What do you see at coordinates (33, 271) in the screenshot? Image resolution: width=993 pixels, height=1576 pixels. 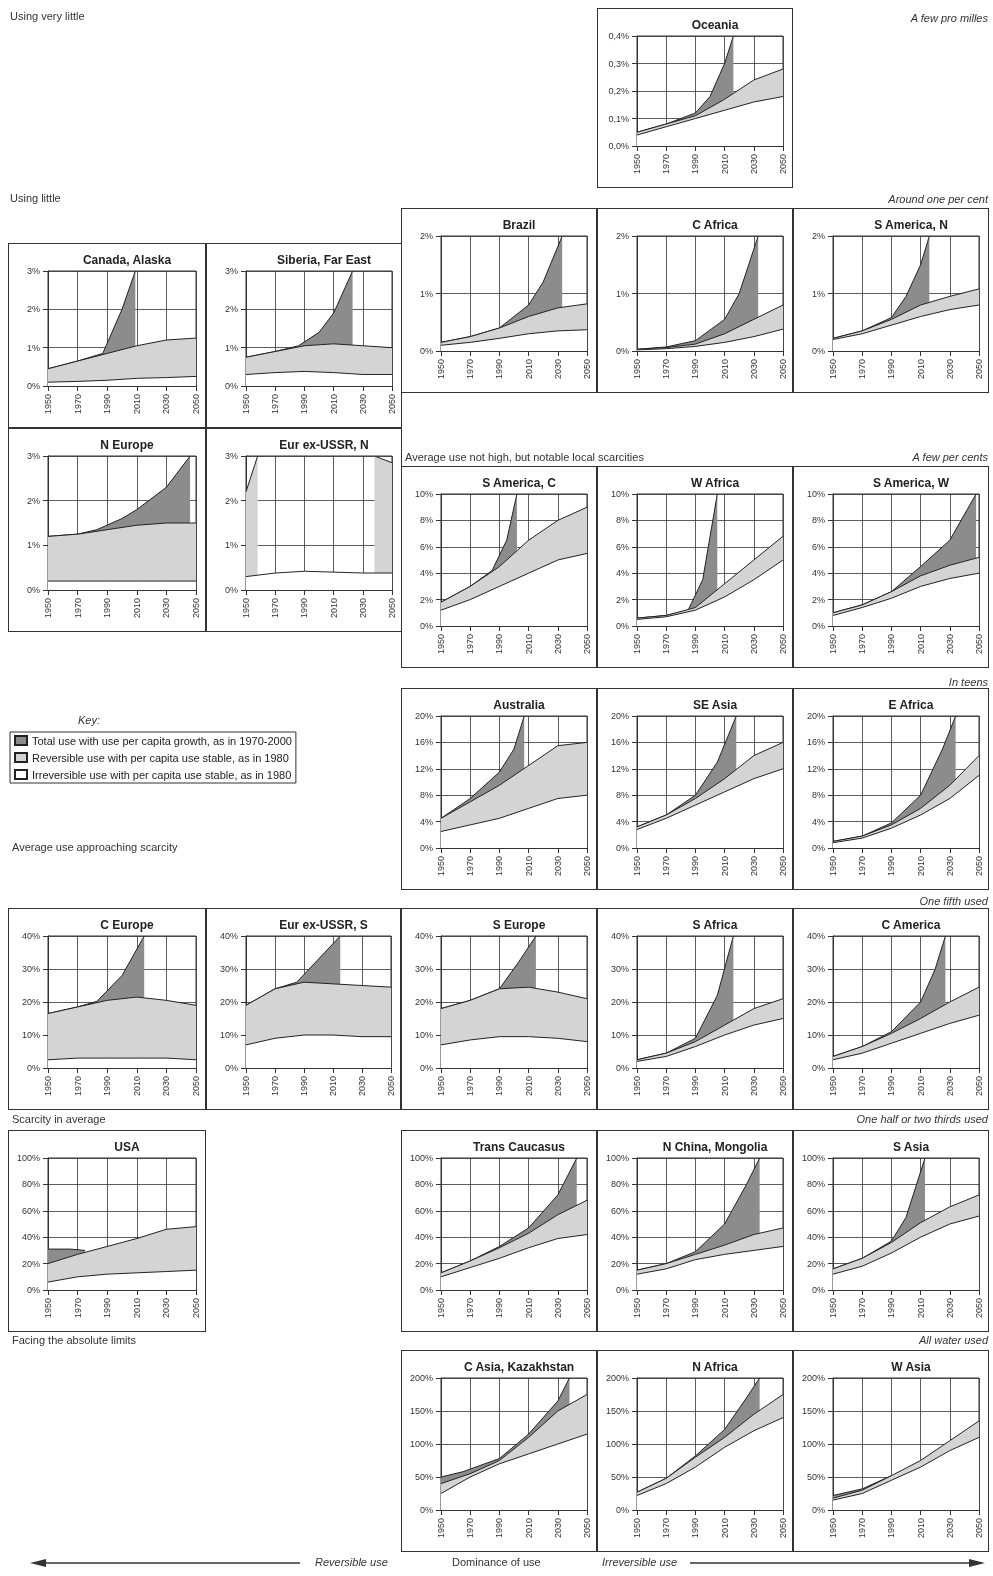 I see `y-tick-label: 3%` at bounding box center [33, 271].